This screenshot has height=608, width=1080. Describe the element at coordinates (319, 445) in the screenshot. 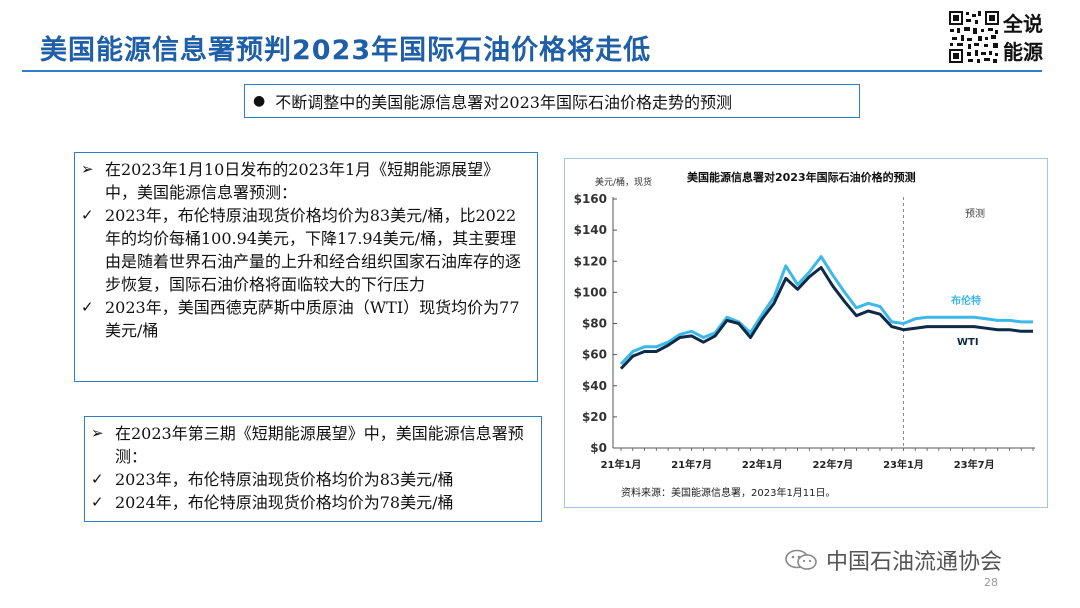

I see `list-item-text: 在2023年第三期《短期能源展望》中，美国能源信息署预测：` at that location.